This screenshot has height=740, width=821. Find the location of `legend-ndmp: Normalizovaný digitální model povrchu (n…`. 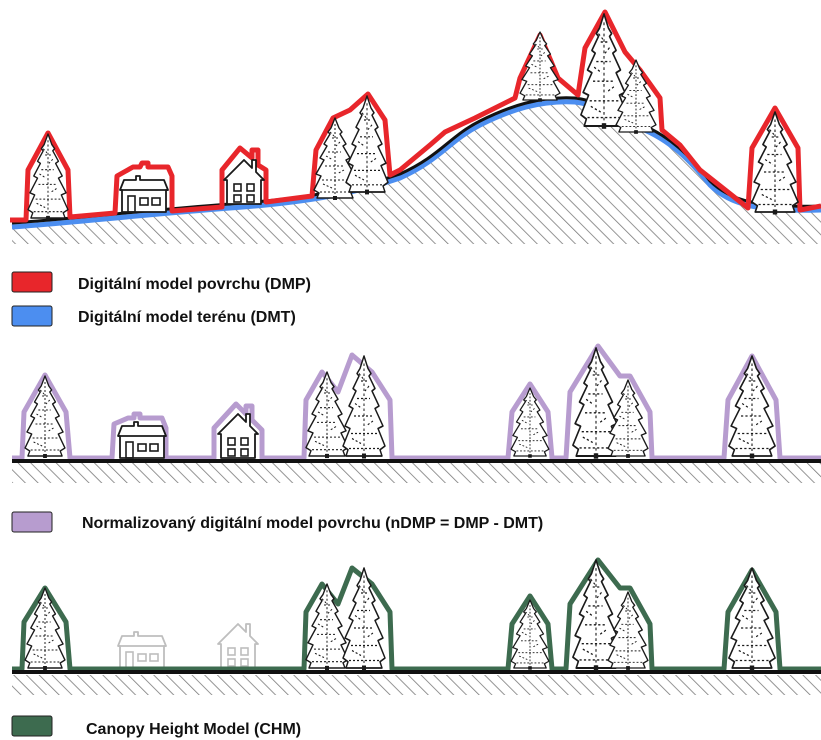

legend-ndmp: Normalizovaný digitální model povrchu (n… is located at coordinates (277, 522).